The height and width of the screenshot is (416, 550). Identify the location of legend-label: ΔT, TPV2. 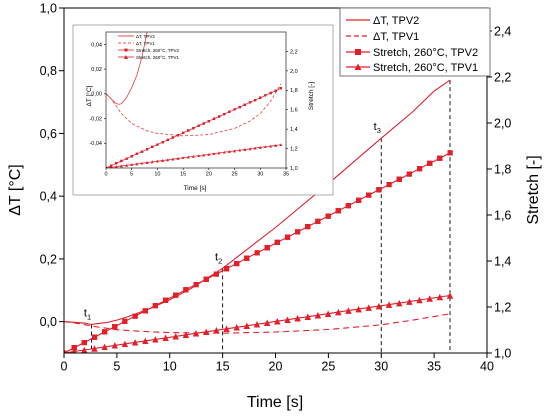
(396, 21).